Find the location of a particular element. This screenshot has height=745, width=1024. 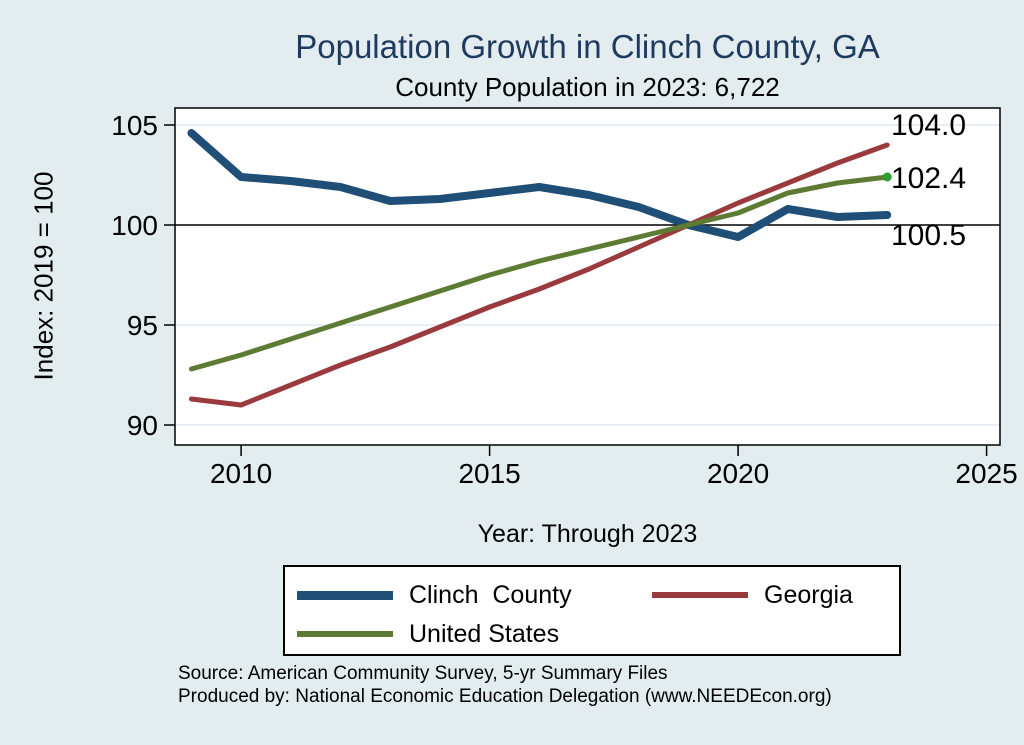

legend-item-clinch-county: Clinch County is located at coordinates (434, 595).